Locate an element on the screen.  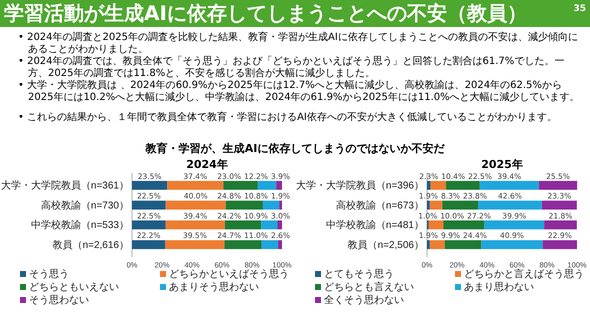
chart-title: 2024年 is located at coordinates (207, 164).